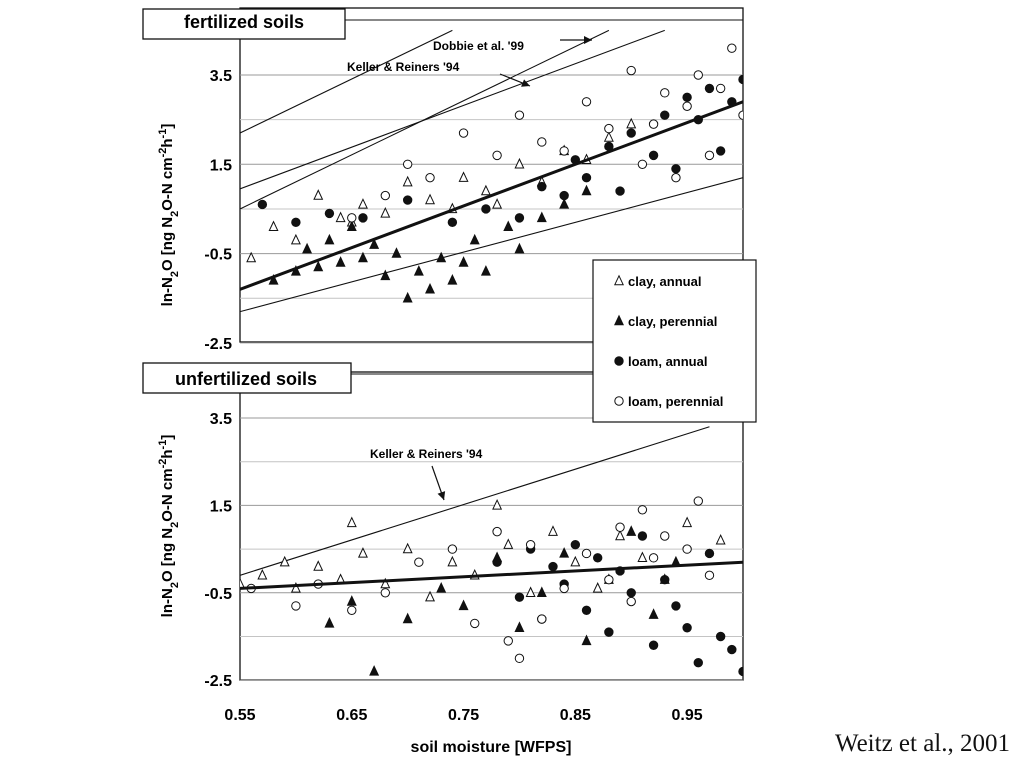 The width and height of the screenshot is (1024, 768). Describe the element at coordinates (491, 747) in the screenshot. I see `x-axis-label: soil moisture [WFPS]` at that location.